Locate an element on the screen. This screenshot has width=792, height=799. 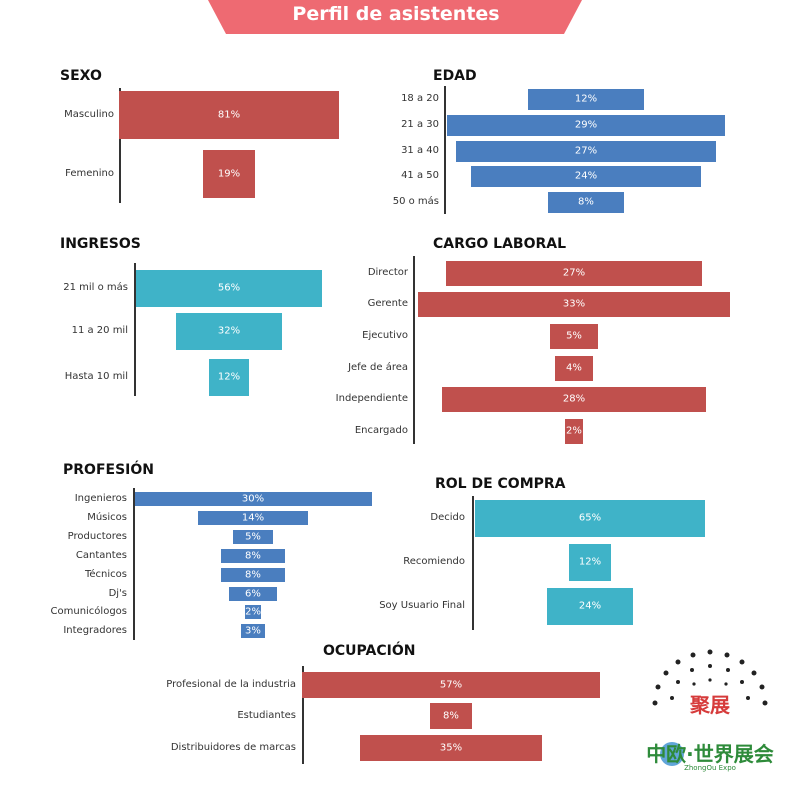
category-label: Femenino is located at coordinates (89, 173).